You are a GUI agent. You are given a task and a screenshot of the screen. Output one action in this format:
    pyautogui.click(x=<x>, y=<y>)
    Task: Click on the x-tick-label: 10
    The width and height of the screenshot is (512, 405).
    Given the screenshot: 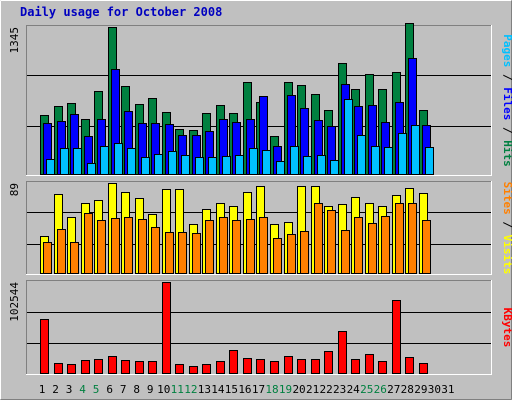 What is the action you would take?
    pyautogui.click(x=163, y=389)
    